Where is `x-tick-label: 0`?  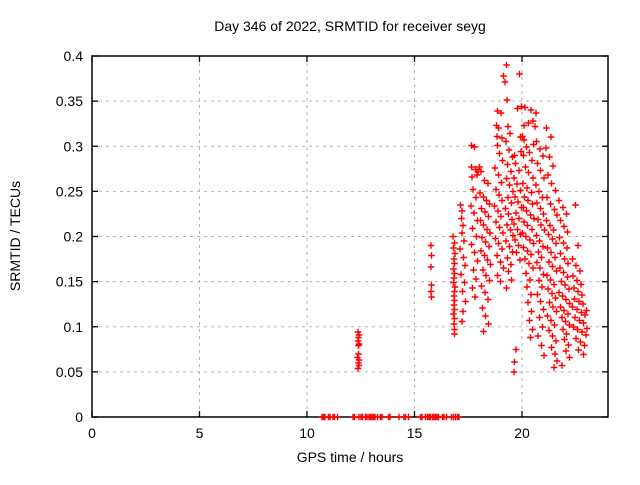 x-tick-label: 0 is located at coordinates (92, 433).